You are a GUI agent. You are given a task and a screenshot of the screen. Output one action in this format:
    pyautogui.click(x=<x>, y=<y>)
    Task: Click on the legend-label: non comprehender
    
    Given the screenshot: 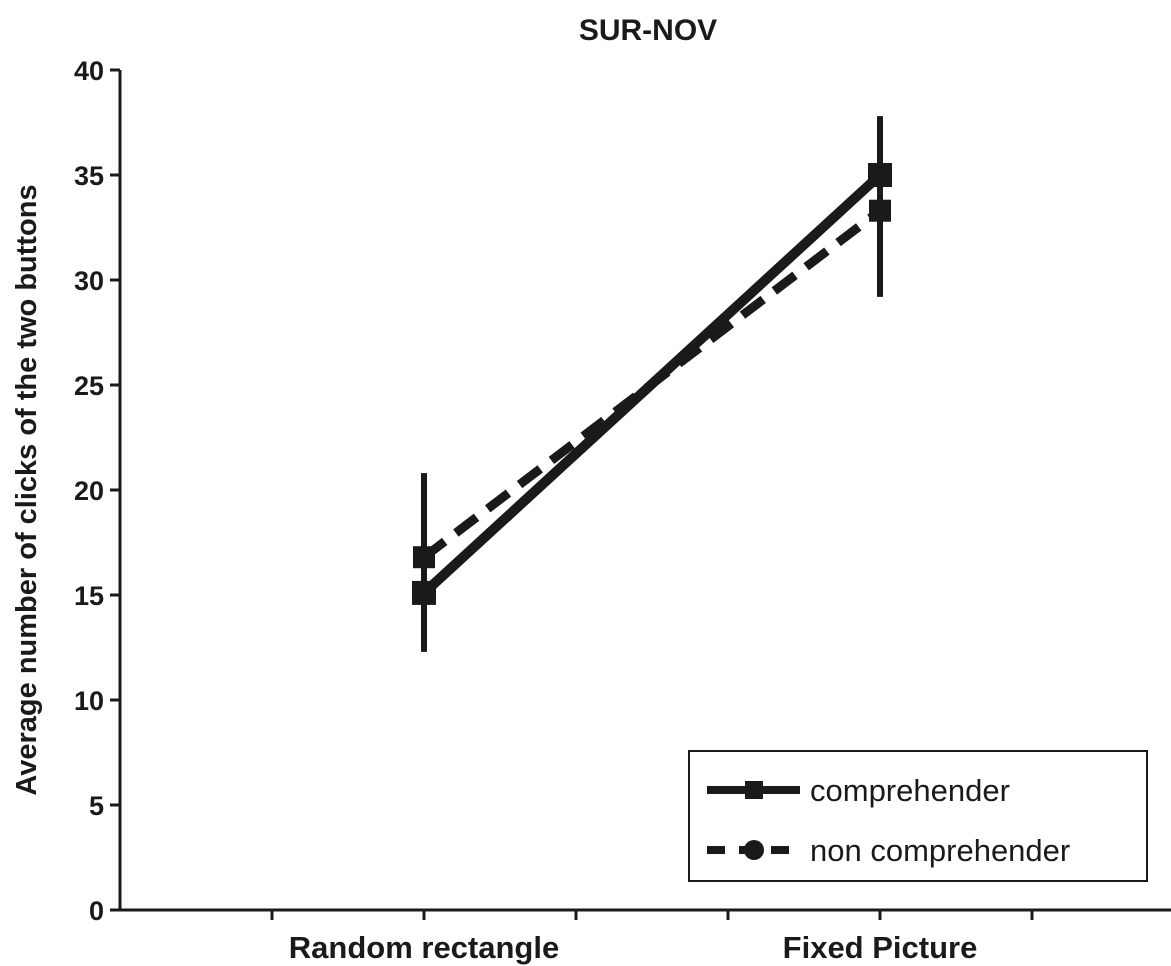 What is the action you would take?
    pyautogui.click(x=940, y=850)
    